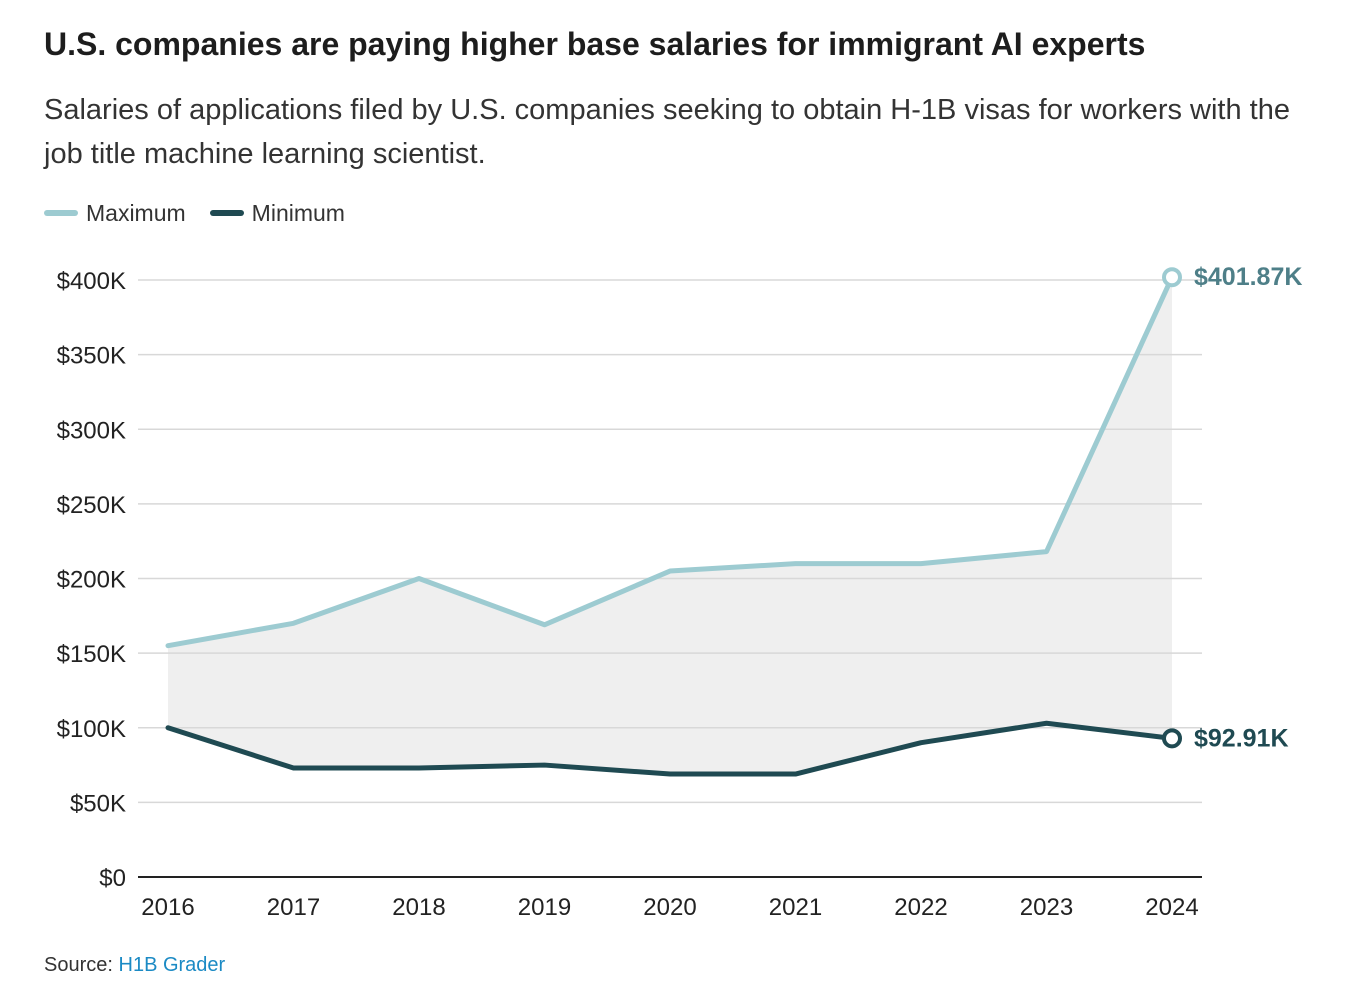  What do you see at coordinates (1172, 738) in the screenshot?
I see `end-point-marker-minimum` at bounding box center [1172, 738].